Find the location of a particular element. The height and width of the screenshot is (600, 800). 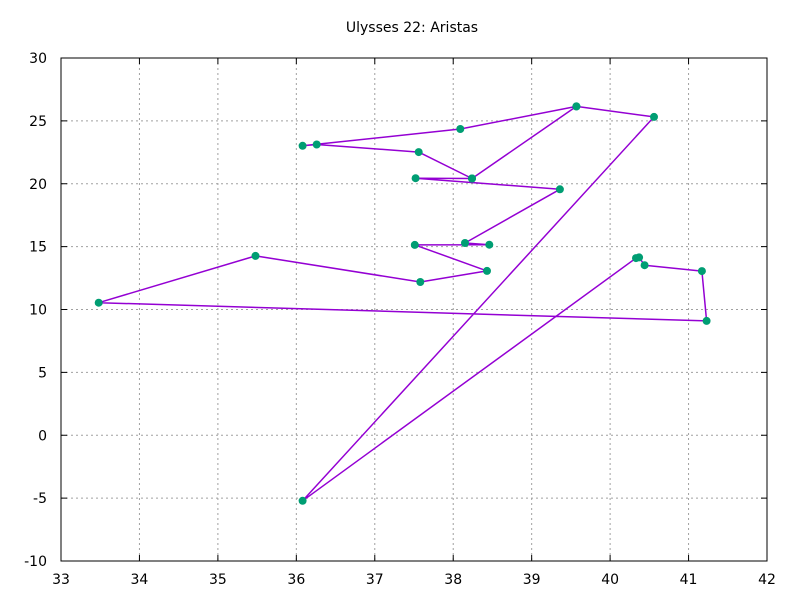

x-axis-tick-labels: 33 34 35 36 37 38 39 40 41 42 is located at coordinates (414, 580).